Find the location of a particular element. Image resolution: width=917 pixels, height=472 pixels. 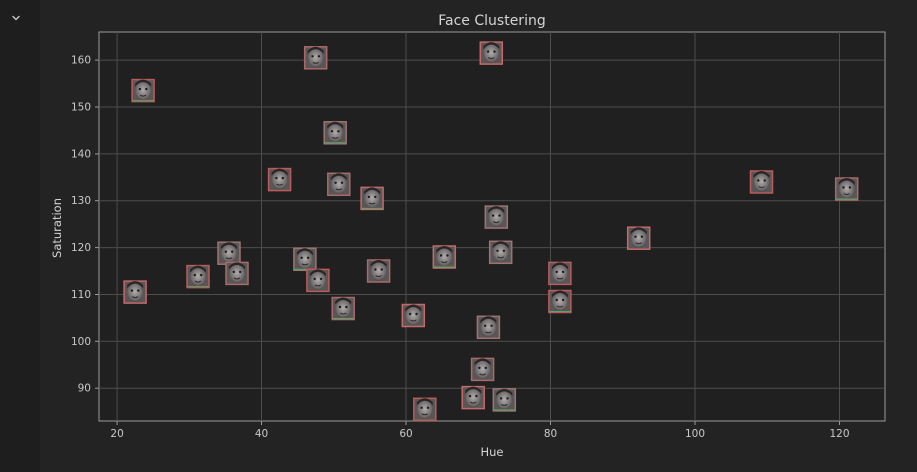

chevron-down-icon-glyph is located at coordinates (16, 18).